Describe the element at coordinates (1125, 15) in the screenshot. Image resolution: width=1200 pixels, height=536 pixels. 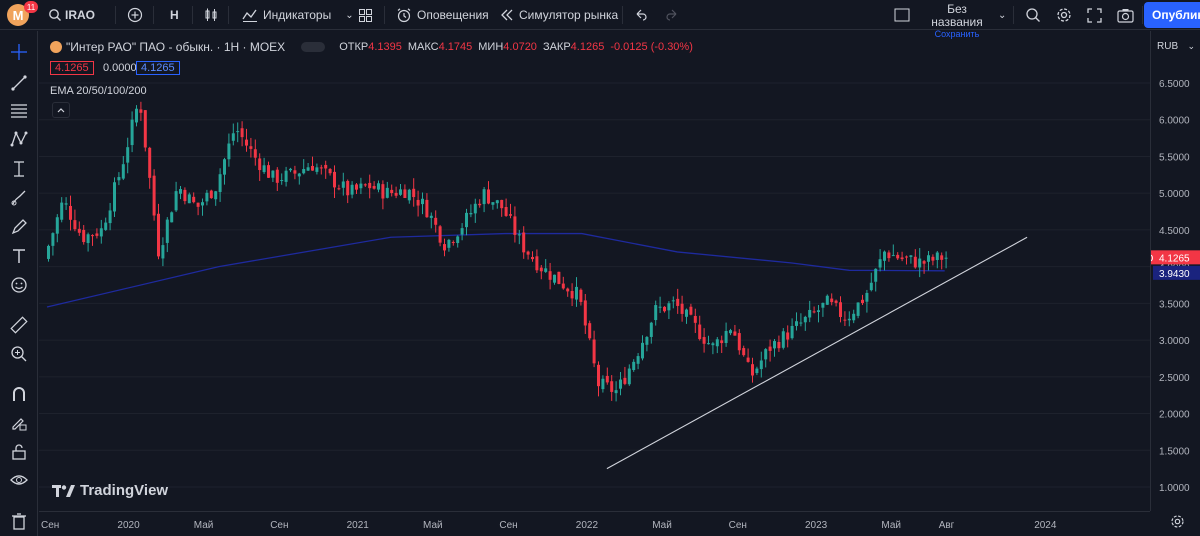
I see `snapshot-button` at that location.